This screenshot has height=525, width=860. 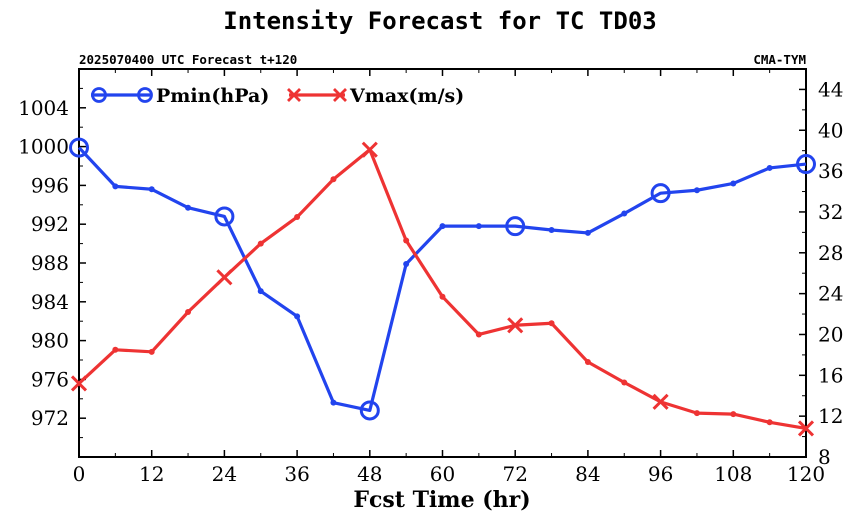 What do you see at coordinates (50, 302) in the screenshot?
I see `y-left-tick-label: 984` at bounding box center [50, 302].